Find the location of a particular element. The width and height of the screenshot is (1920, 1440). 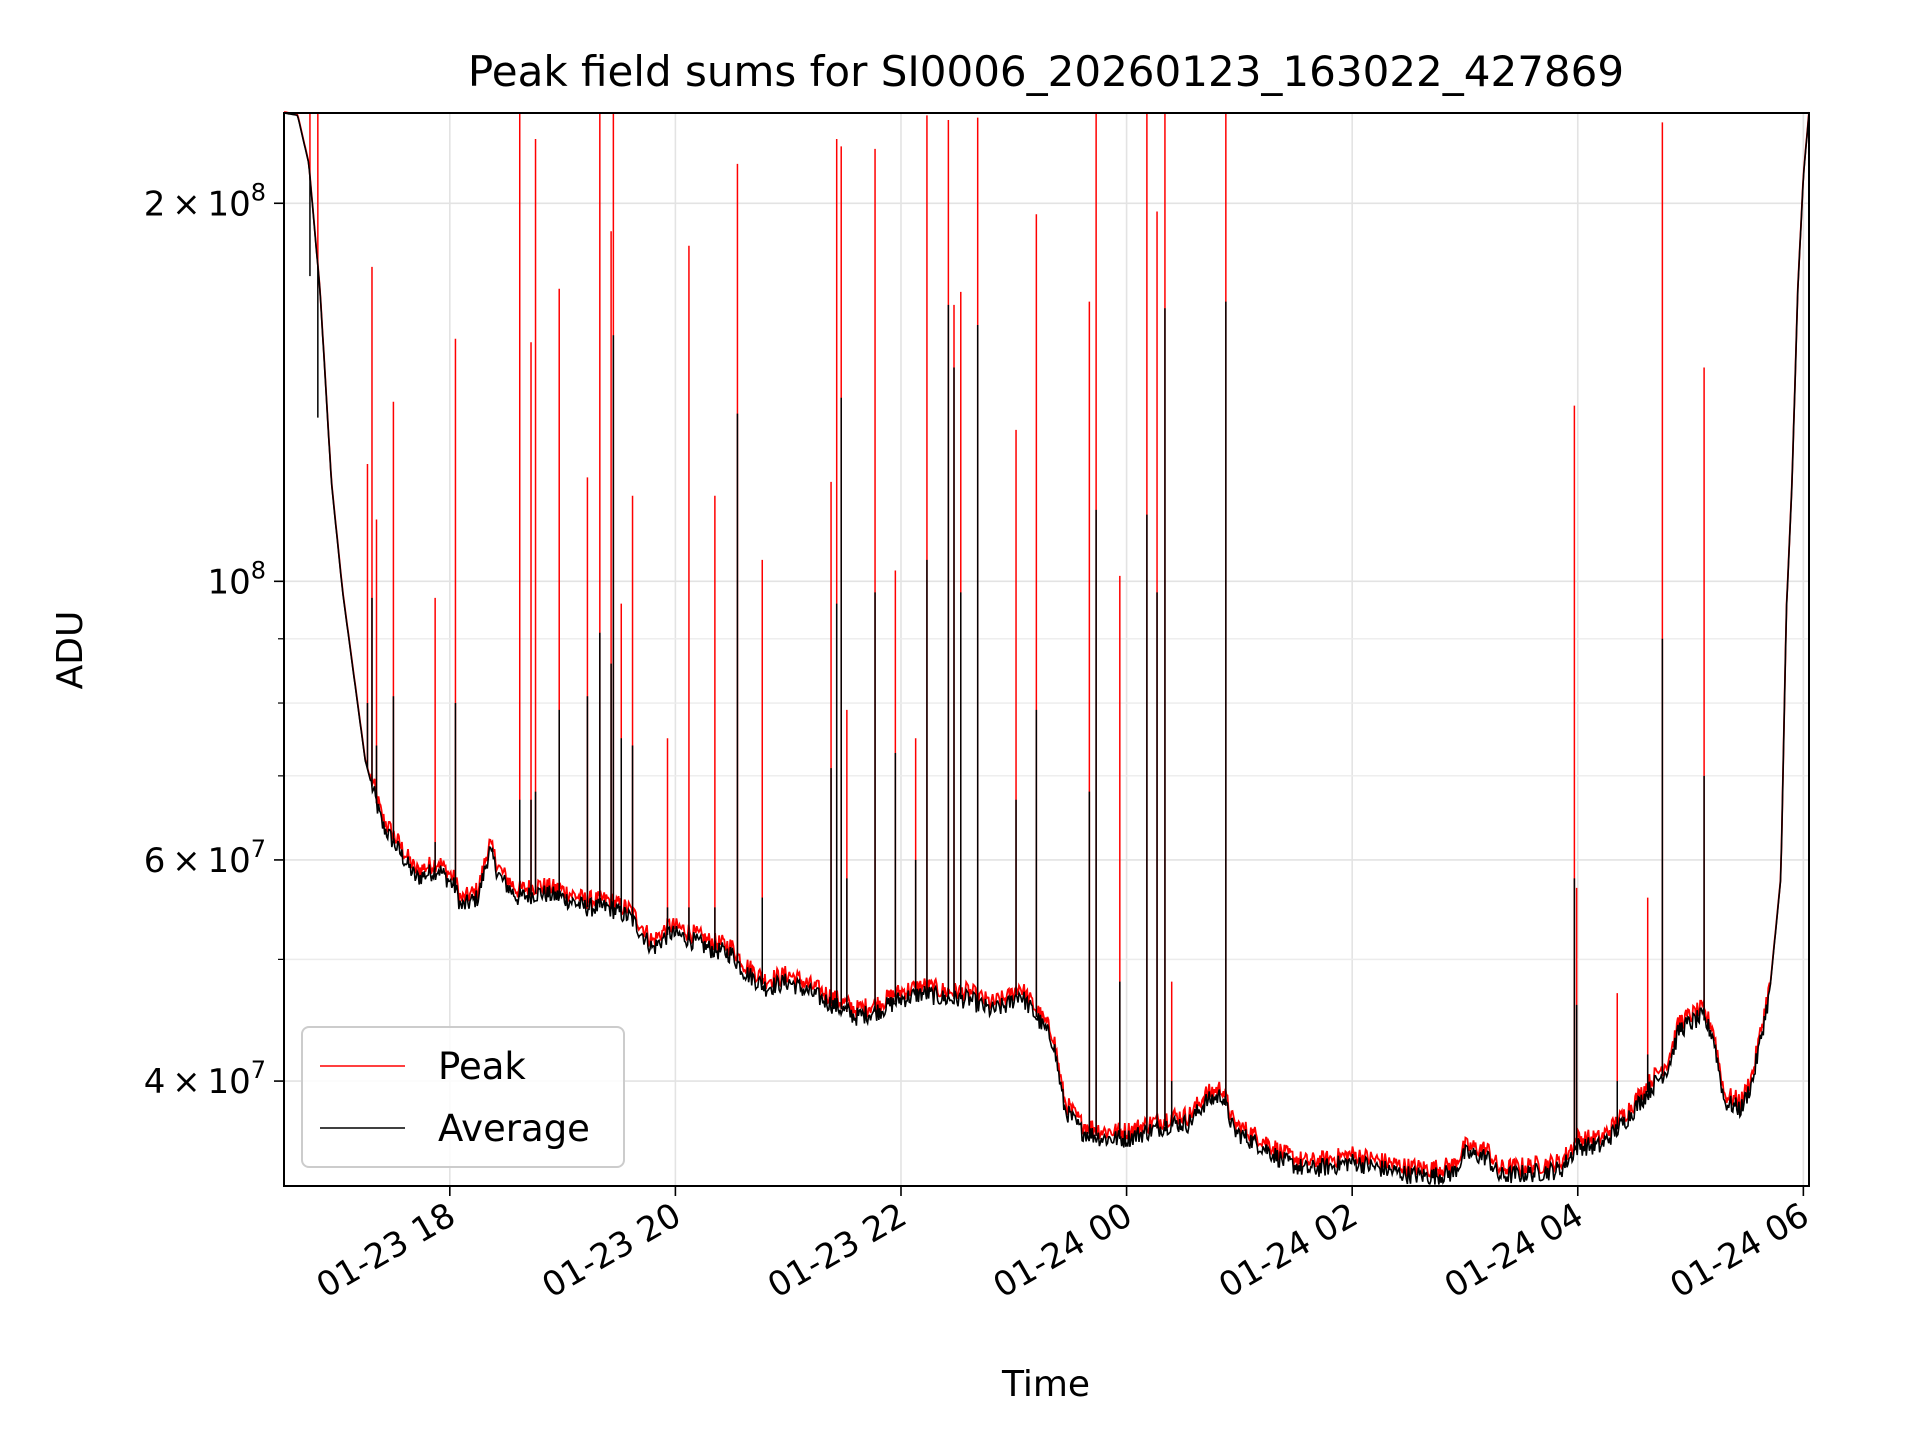

y-tick-label: 4 × 10⁷ is located at coordinates (205, 1079).